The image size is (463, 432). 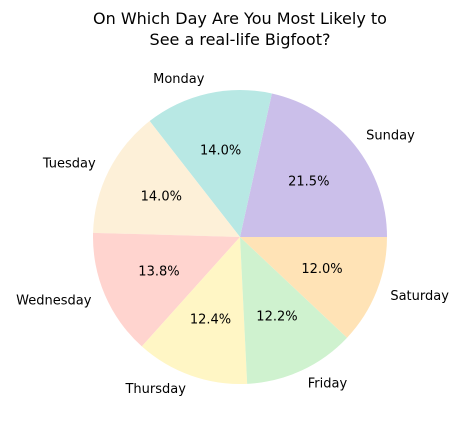 What do you see at coordinates (167, 179) in the screenshot?
I see `pie-slice-tuesday` at bounding box center [167, 179].